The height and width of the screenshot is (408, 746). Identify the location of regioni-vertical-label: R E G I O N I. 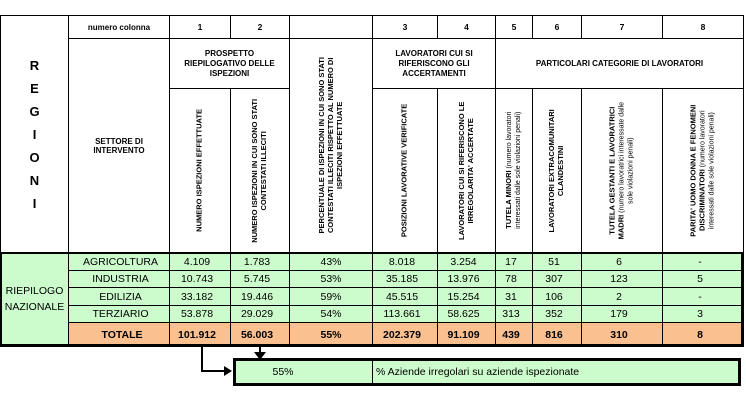
(35, 134).